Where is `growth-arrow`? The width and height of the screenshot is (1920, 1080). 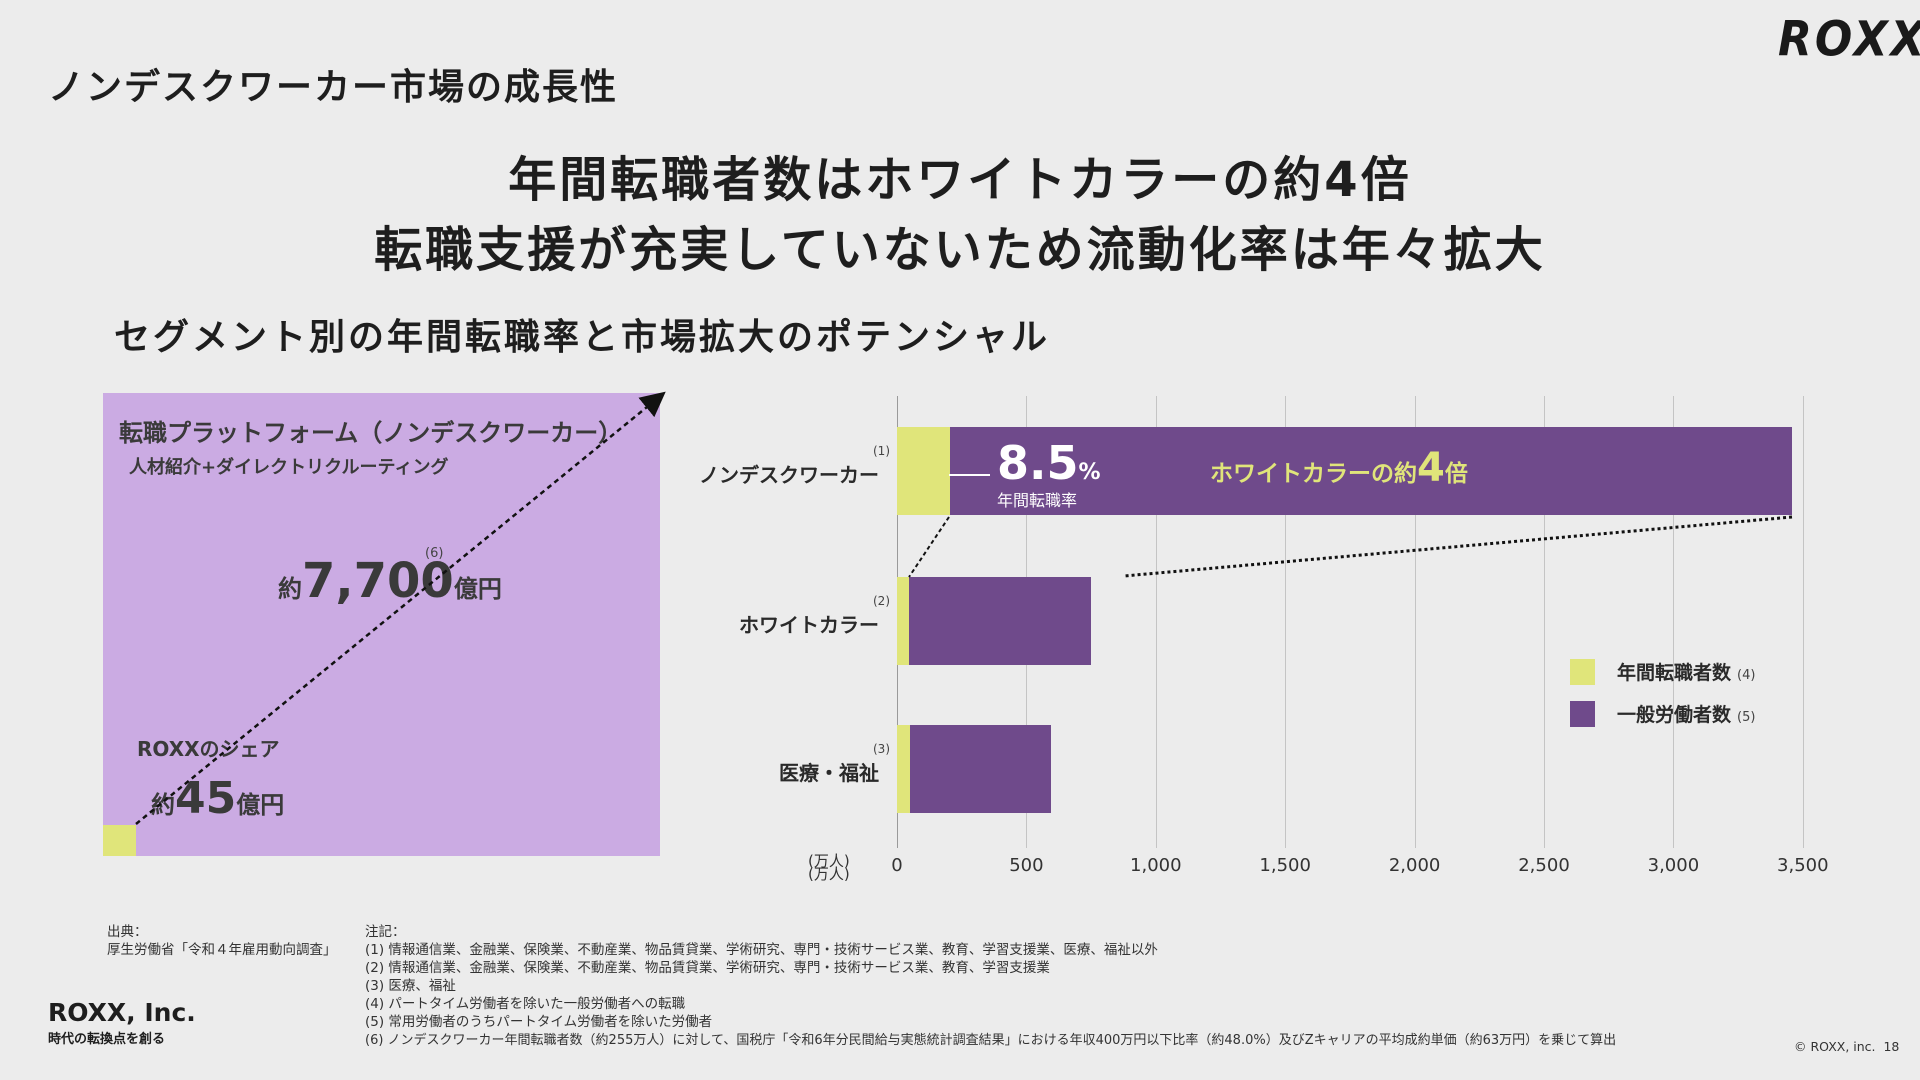 growth-arrow is located at coordinates (400, 608).